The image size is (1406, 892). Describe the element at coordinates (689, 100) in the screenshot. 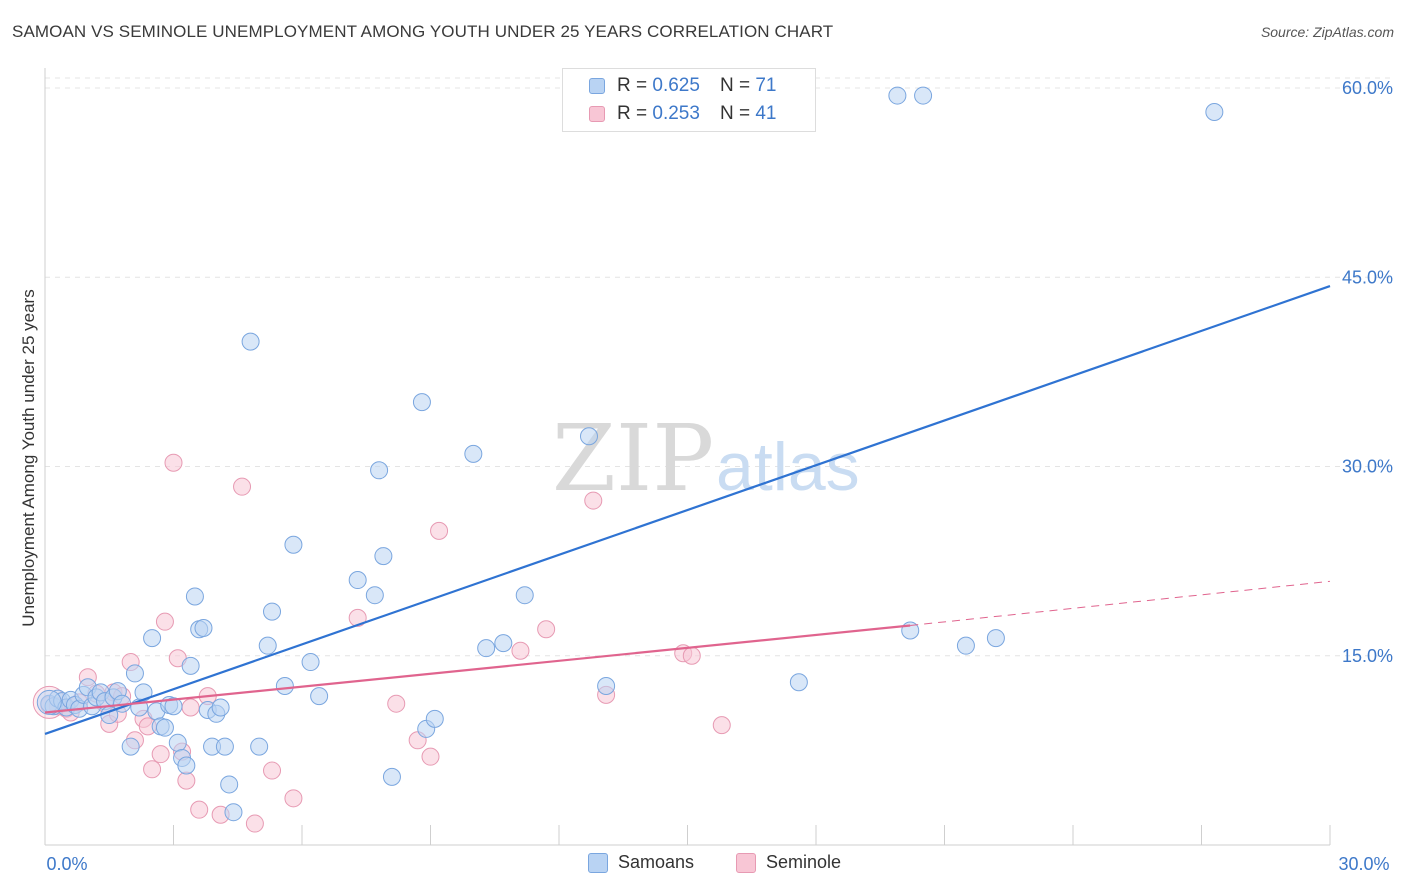

I see `correlation-legend: R = 0.625 N = 71 R = 0.253 N = 41` at that location.